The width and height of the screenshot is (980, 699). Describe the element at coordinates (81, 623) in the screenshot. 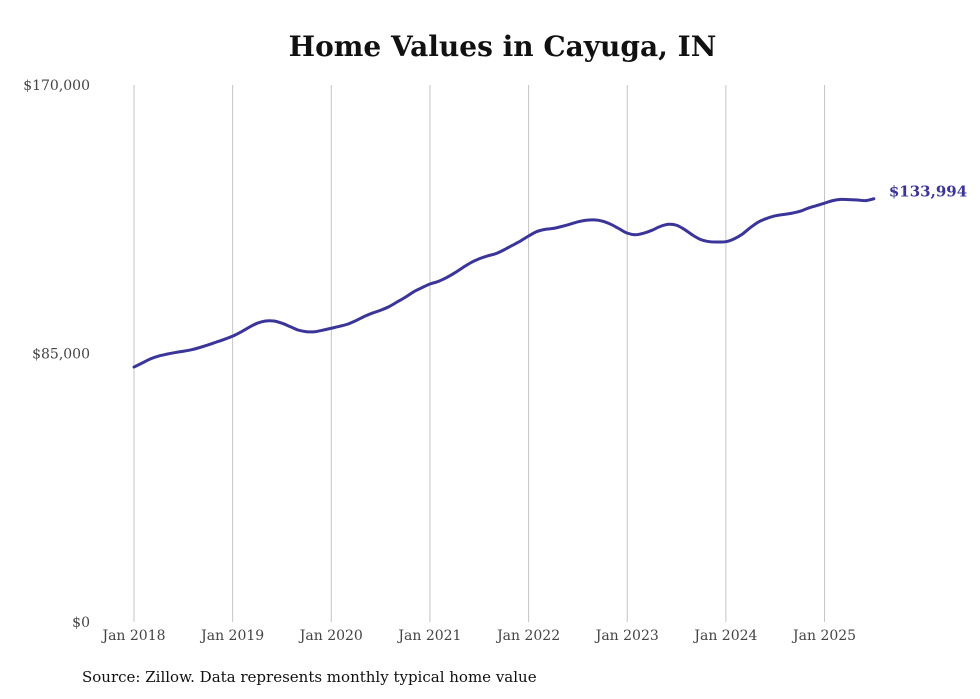

I see `y-tick-label: $0` at that location.